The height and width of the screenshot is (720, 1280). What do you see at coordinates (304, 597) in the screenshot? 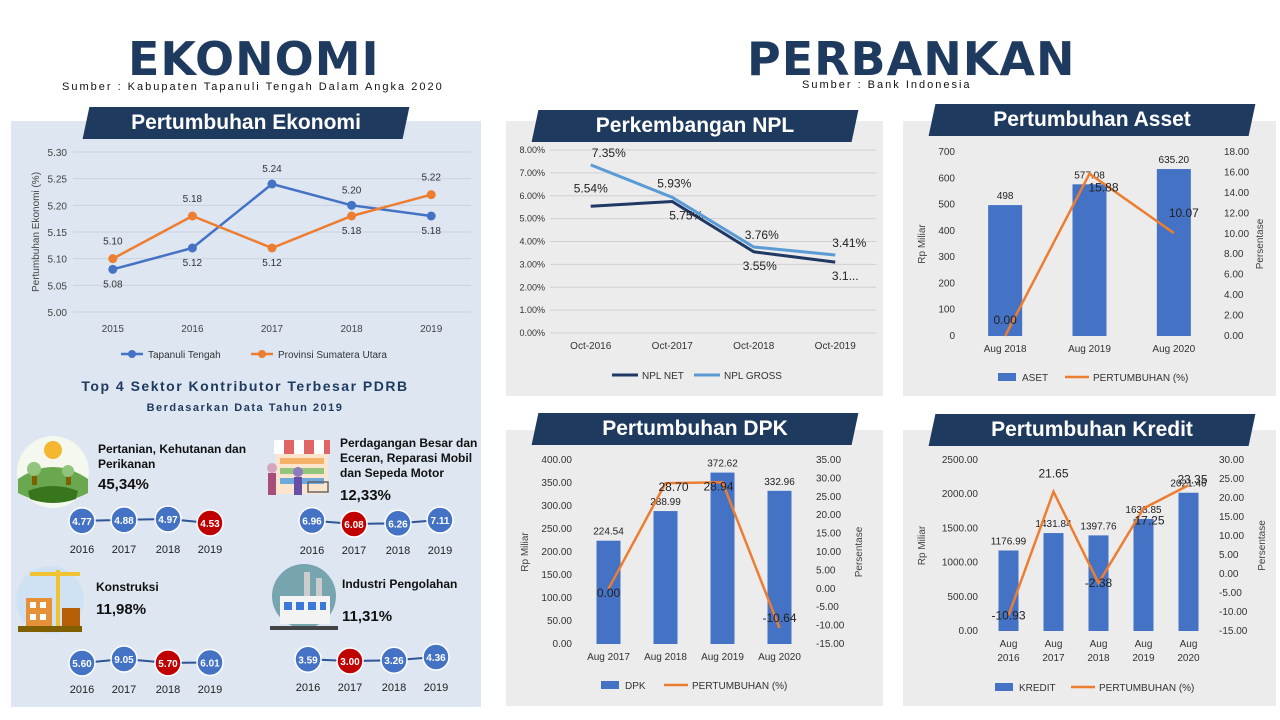
I see `factory-icon` at bounding box center [304, 597].